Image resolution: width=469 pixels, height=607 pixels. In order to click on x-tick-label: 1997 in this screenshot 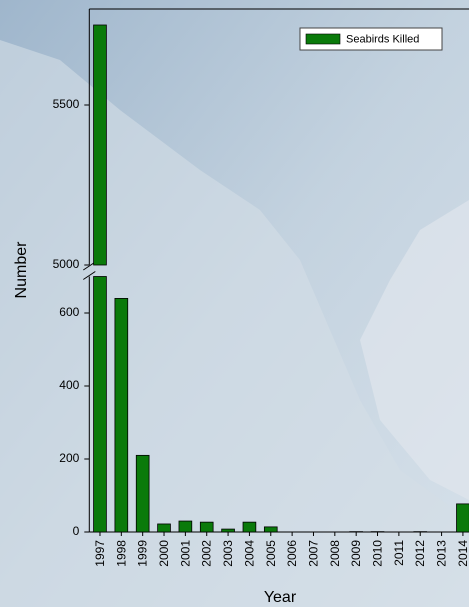, I will do `click(100, 553)`.